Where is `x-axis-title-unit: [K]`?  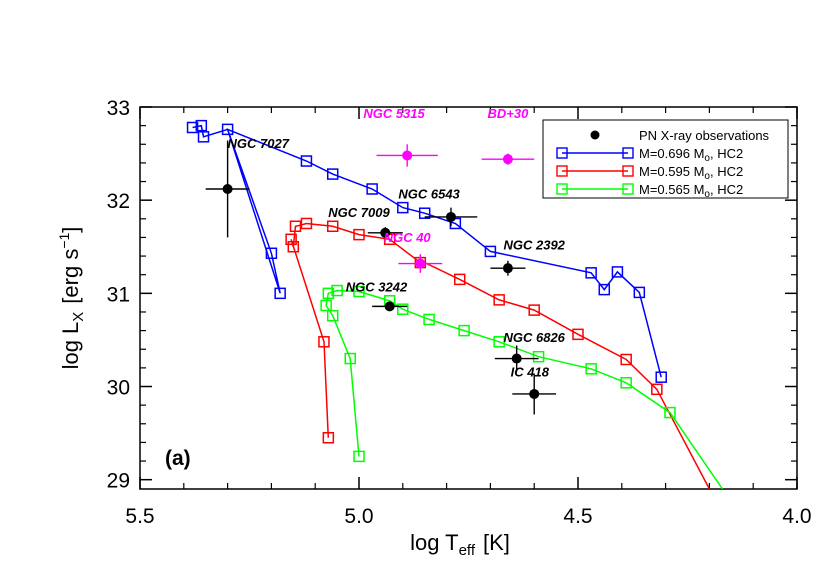
x-axis-title-unit: [K] is located at coordinates (496, 542).